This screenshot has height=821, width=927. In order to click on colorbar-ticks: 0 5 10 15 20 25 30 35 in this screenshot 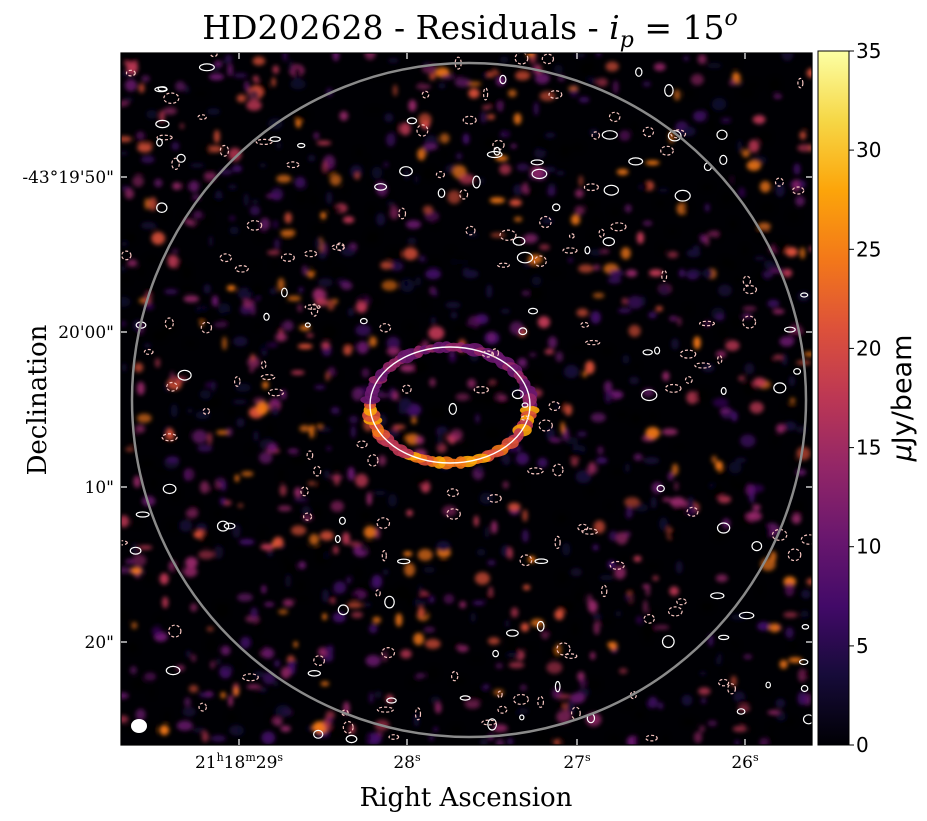, I will do `click(865, 398)`.